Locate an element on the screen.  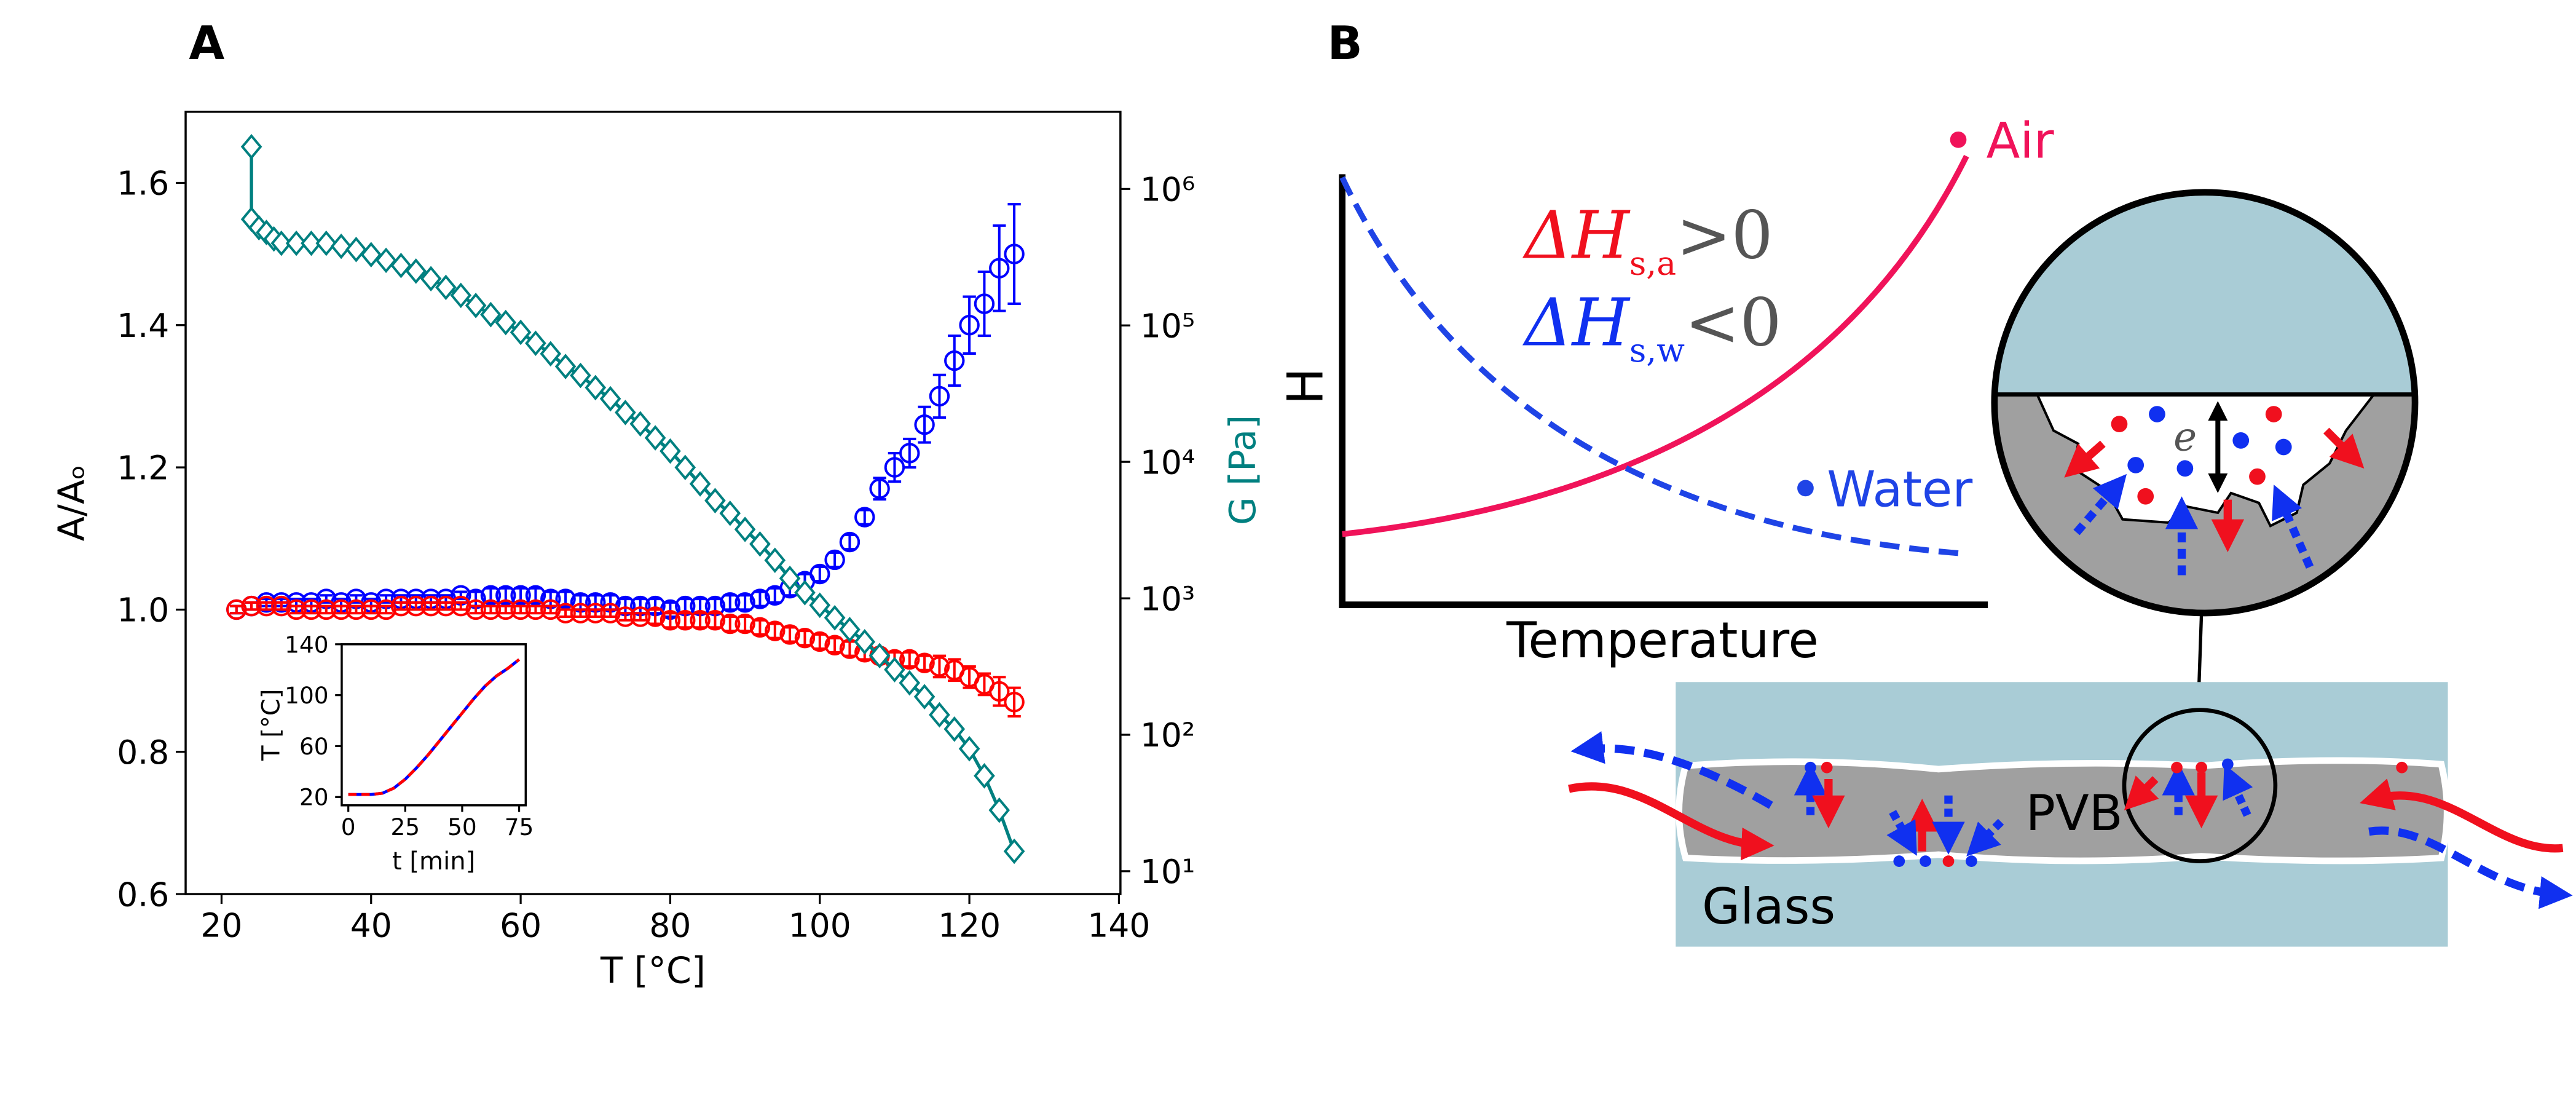
y-tick-label: 1.4 is located at coordinates (143, 325).